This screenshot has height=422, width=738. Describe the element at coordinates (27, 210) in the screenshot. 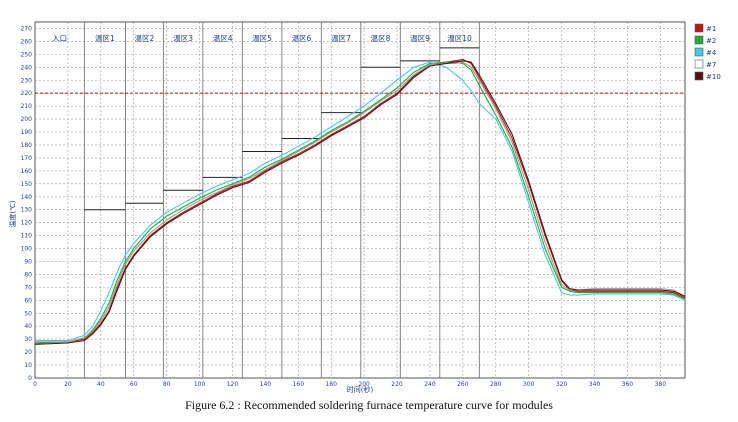

I see `y-tick-label: 130` at that location.